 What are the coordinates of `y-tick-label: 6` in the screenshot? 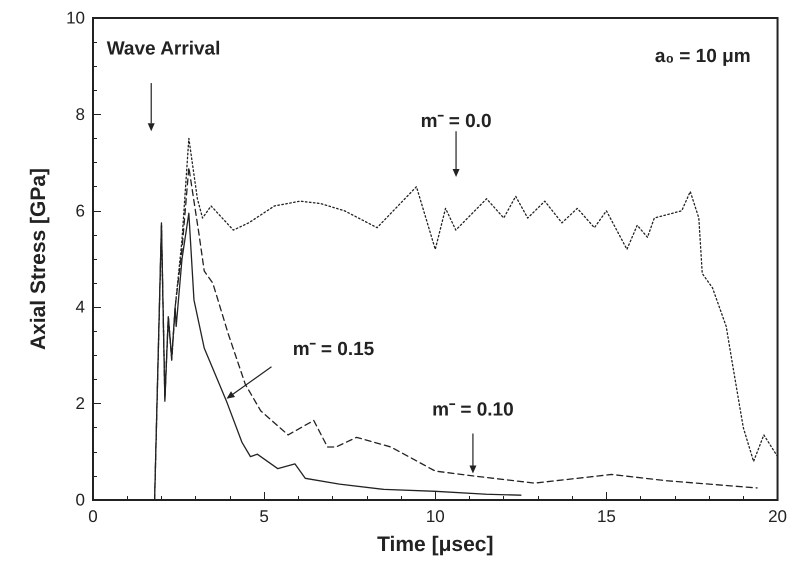 It's located at (80, 210).